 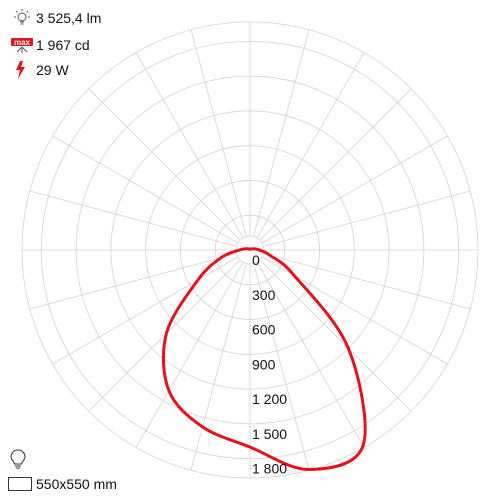 What do you see at coordinates (269, 434) in the screenshot?
I see `radial-tick-label: 1 500` at bounding box center [269, 434].